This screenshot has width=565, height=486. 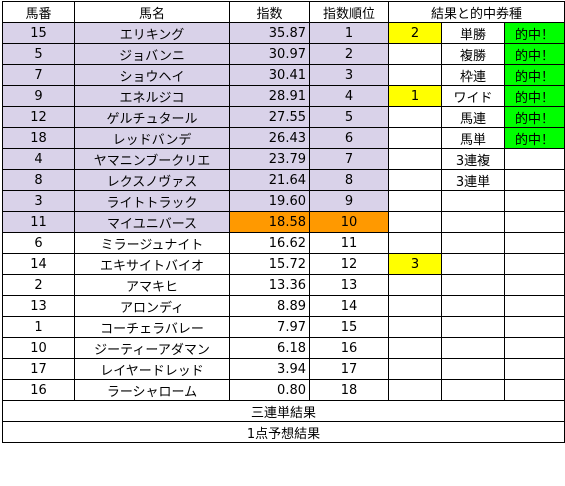 I want to click on horse-name-cell: マイユニバース, so click(x=152, y=222).